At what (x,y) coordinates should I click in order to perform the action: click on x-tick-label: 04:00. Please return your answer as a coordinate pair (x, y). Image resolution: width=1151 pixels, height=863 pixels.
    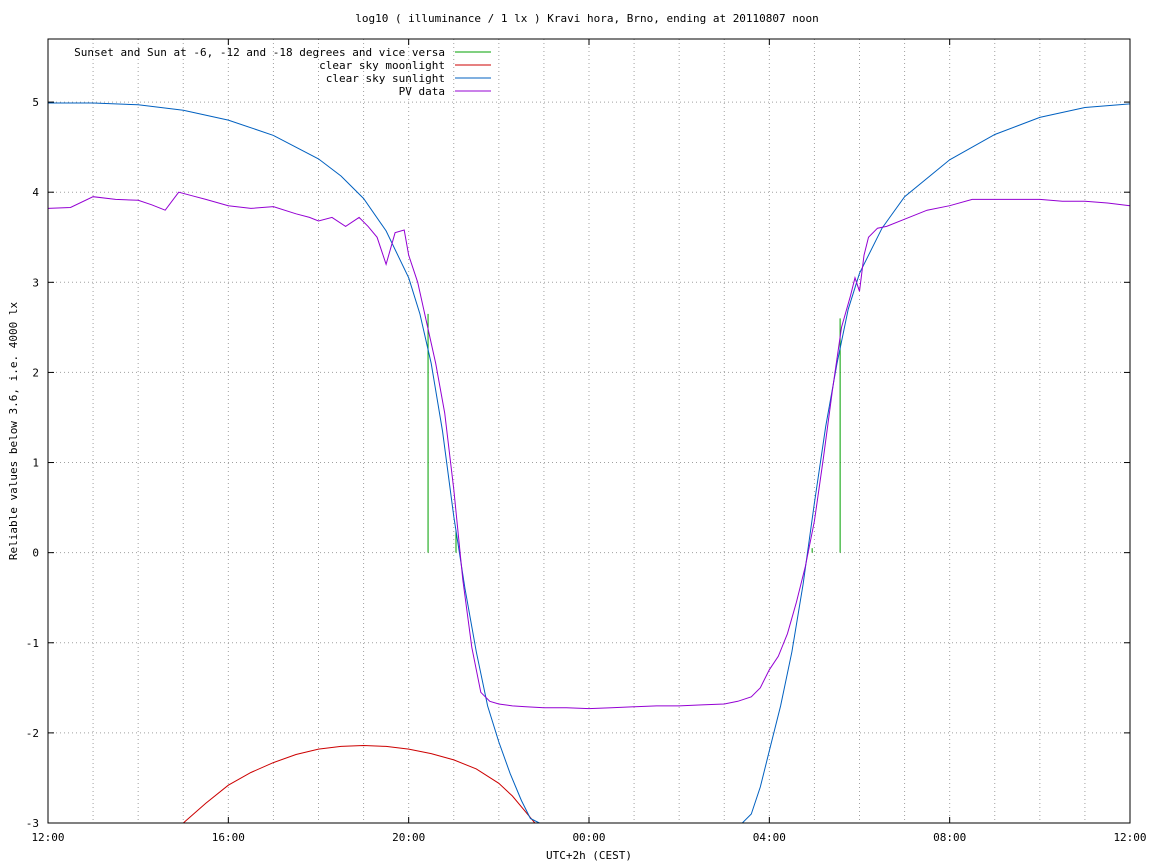
    Looking at the image, I should click on (769, 837).